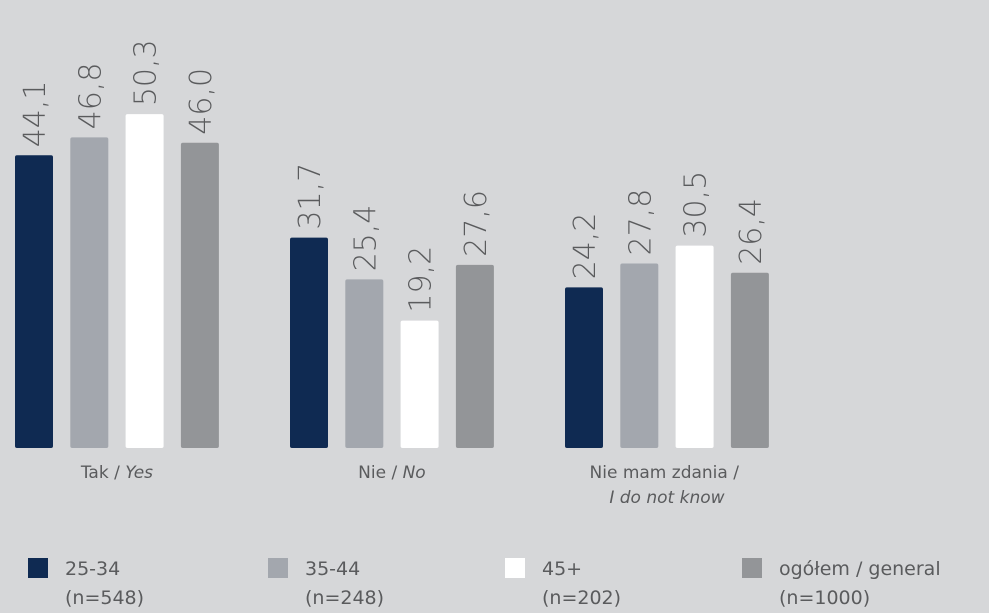  Describe the element at coordinates (421, 279) in the screenshot. I see `value-label: 19,2` at that location.